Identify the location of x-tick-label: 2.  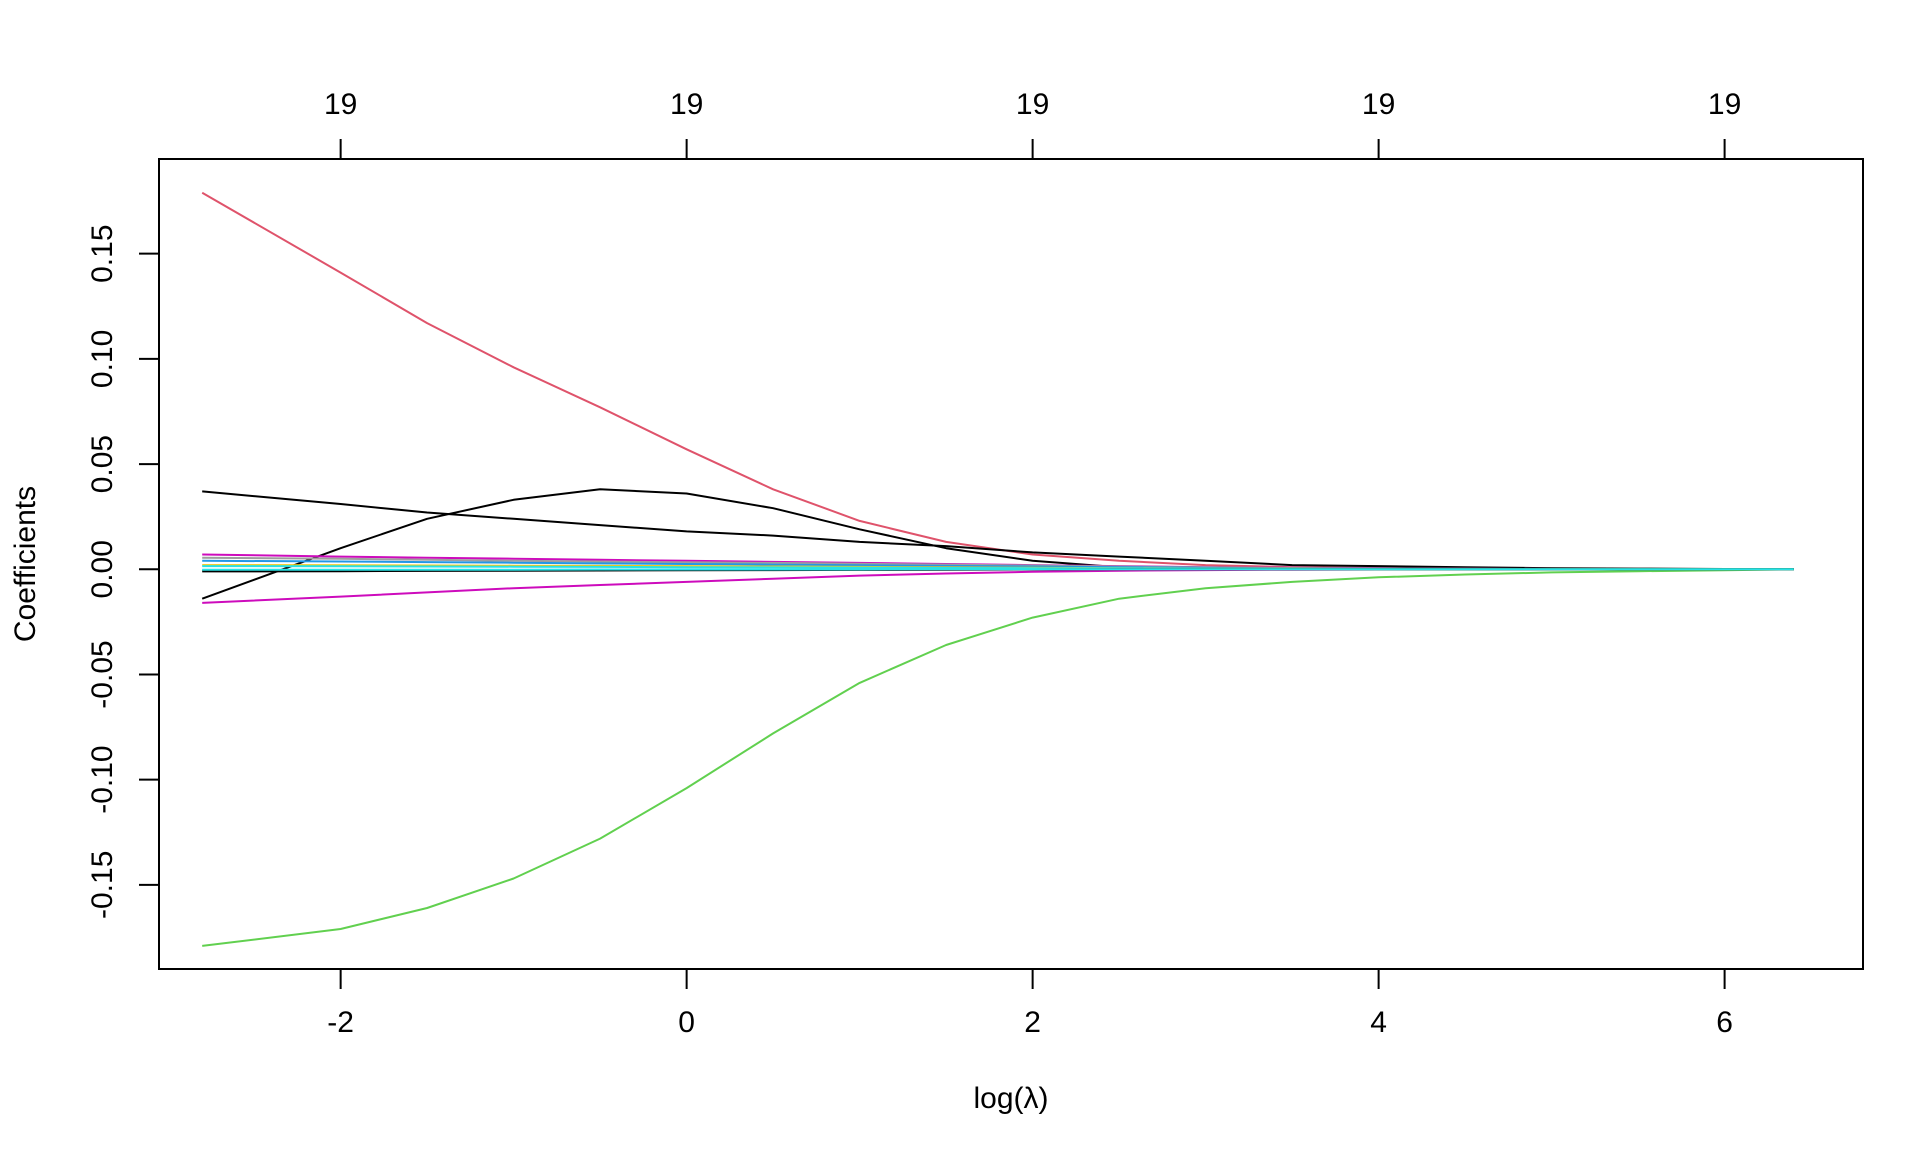
(1032, 1022).